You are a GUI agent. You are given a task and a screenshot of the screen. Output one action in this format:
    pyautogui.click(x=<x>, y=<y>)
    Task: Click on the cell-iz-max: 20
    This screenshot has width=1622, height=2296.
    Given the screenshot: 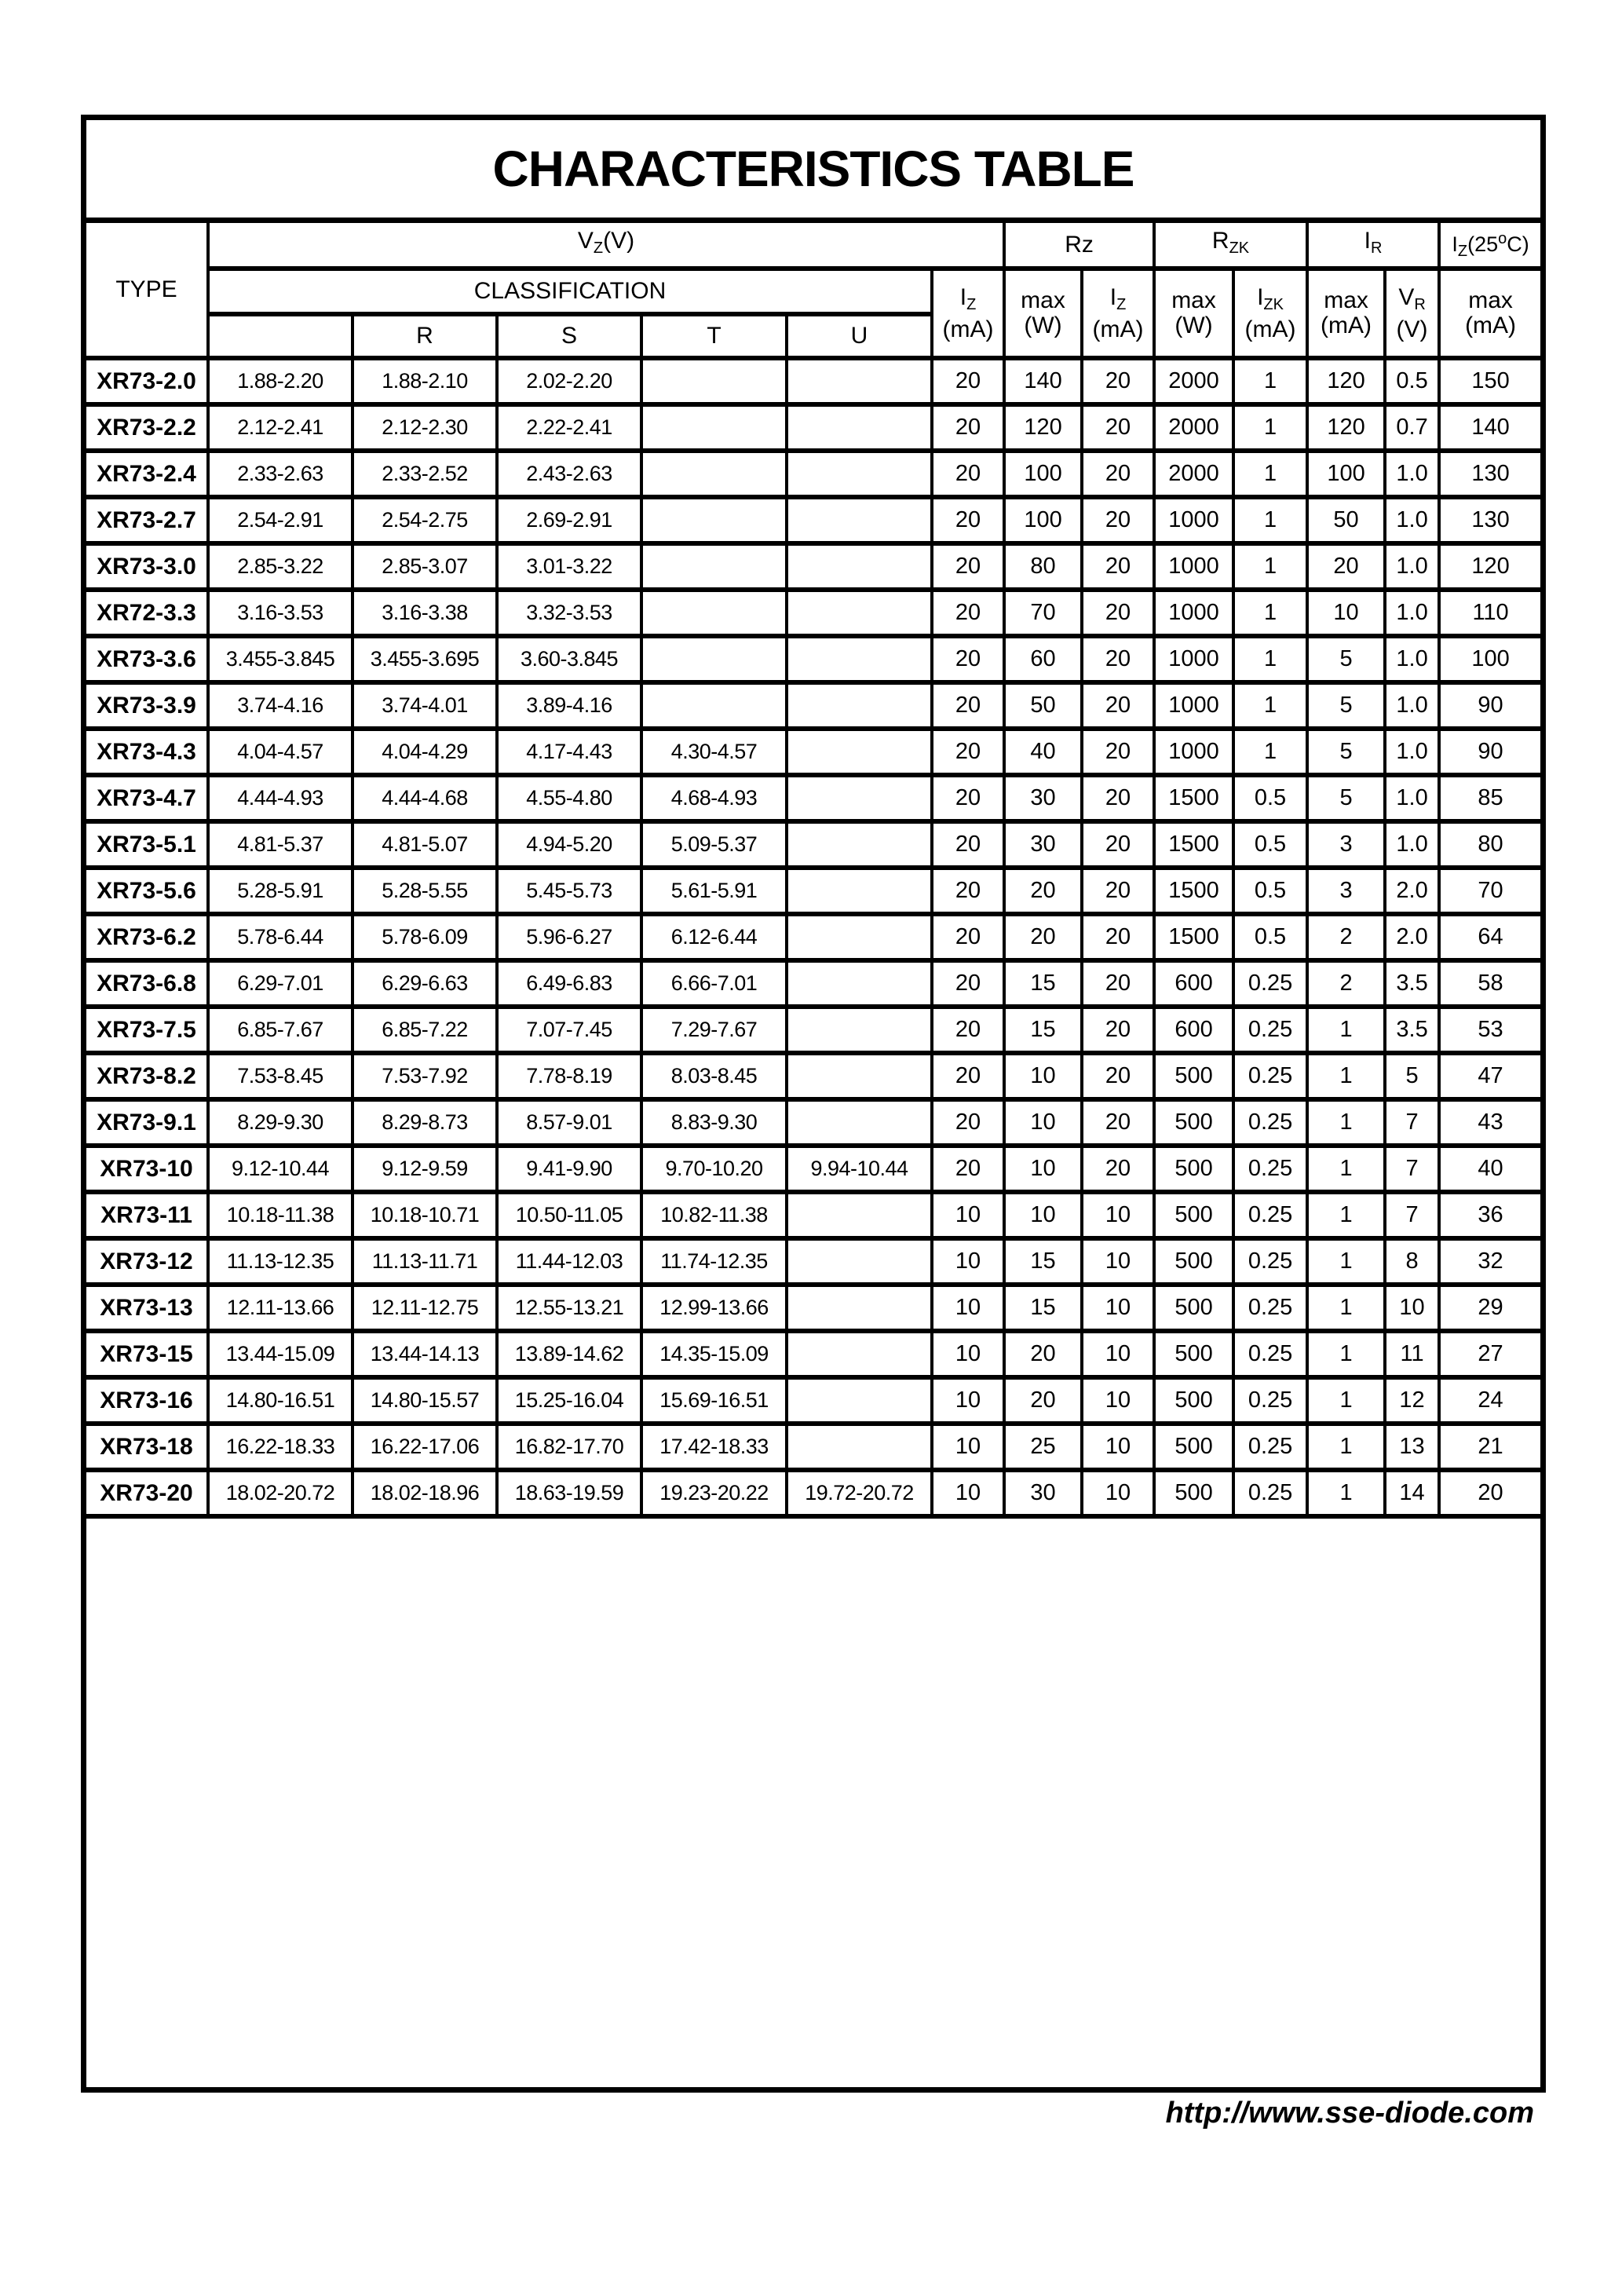 What is the action you would take?
    pyautogui.click(x=1489, y=1493)
    